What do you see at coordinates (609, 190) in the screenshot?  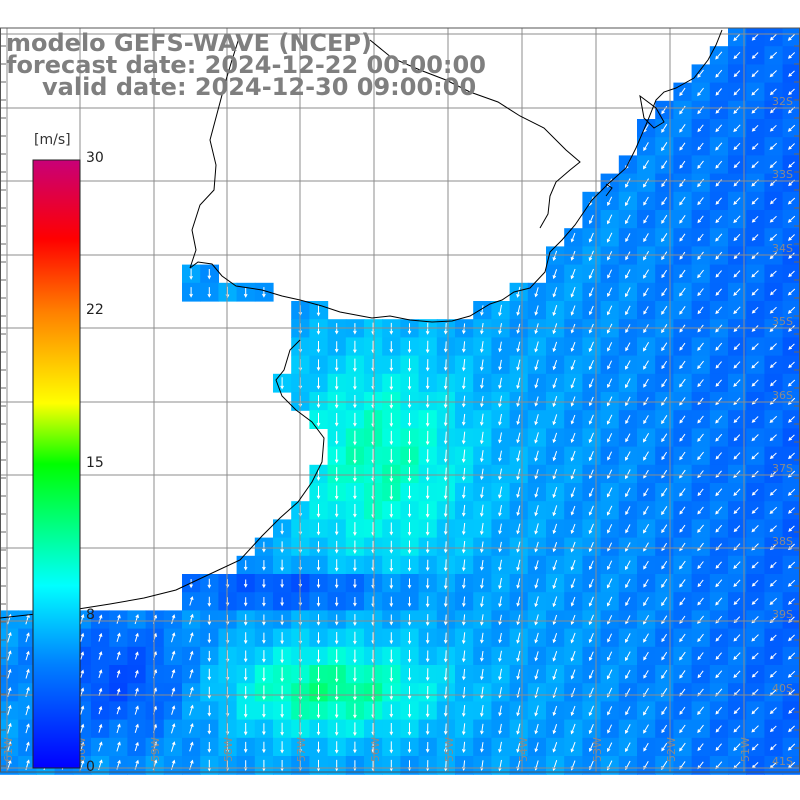 I see `coastline-inner` at bounding box center [609, 190].